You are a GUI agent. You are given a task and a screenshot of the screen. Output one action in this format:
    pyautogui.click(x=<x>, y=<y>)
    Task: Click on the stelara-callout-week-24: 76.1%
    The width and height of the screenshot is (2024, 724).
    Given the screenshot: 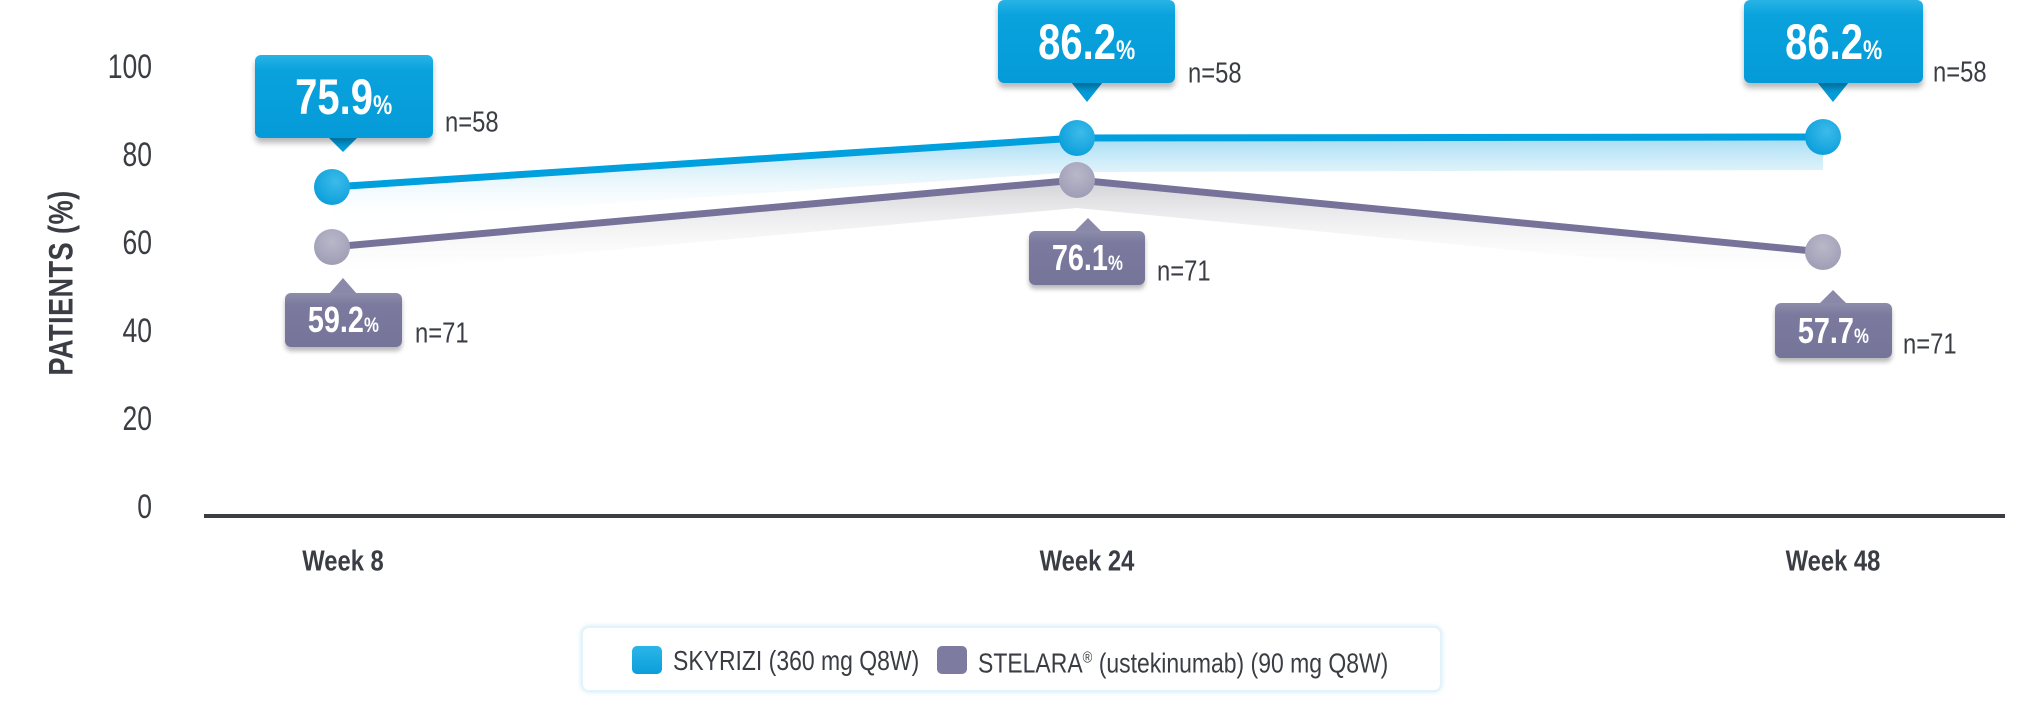 What is the action you would take?
    pyautogui.click(x=1087, y=258)
    